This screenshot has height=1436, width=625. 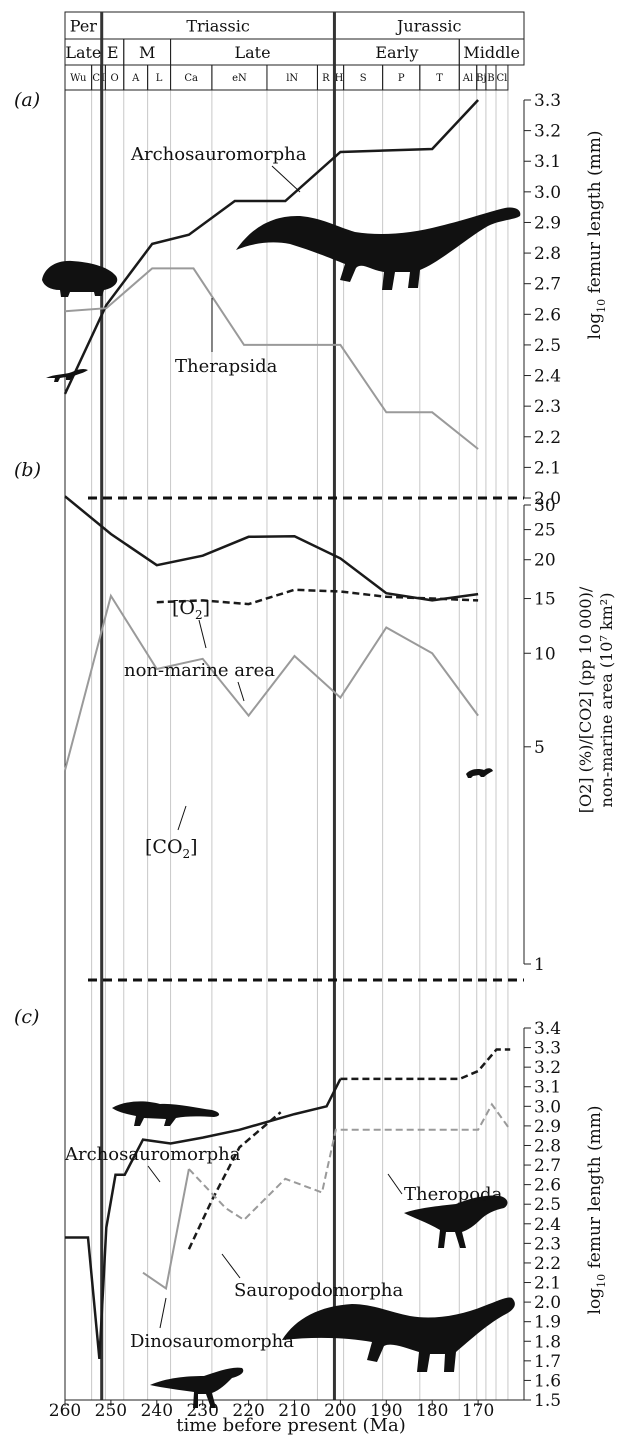 I want to click on mammal-silhouette, so click(x=479, y=773).